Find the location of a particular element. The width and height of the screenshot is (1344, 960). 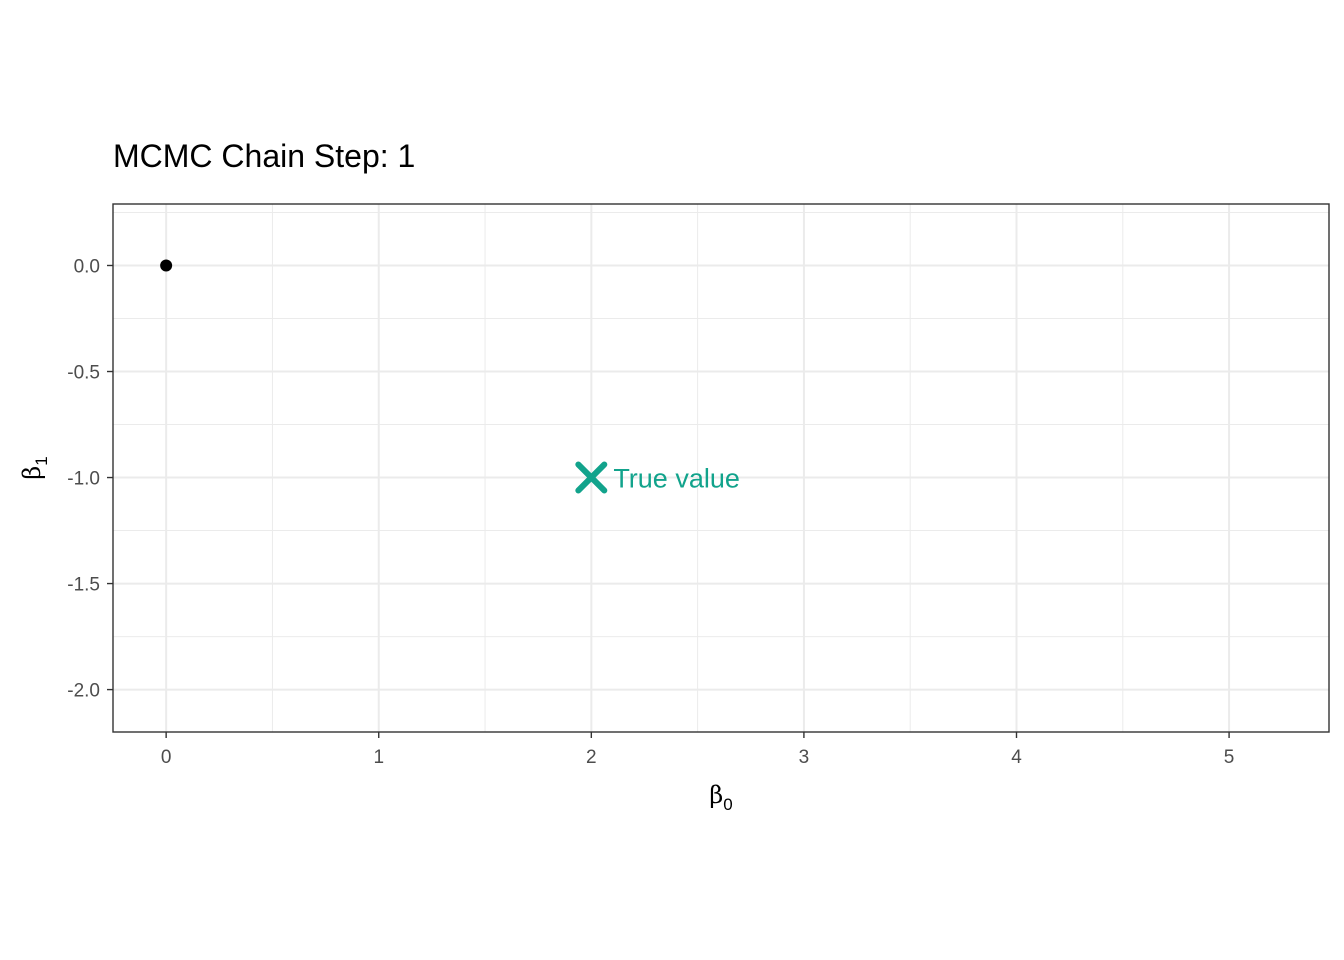

y-tick-label: 0.0 is located at coordinates (87, 266).